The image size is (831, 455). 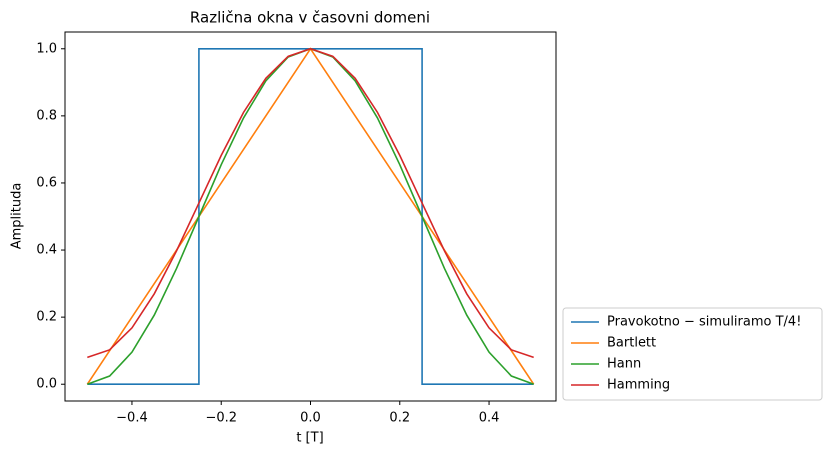 I want to click on y-axis-label: Amplituda, so click(x=17, y=216).